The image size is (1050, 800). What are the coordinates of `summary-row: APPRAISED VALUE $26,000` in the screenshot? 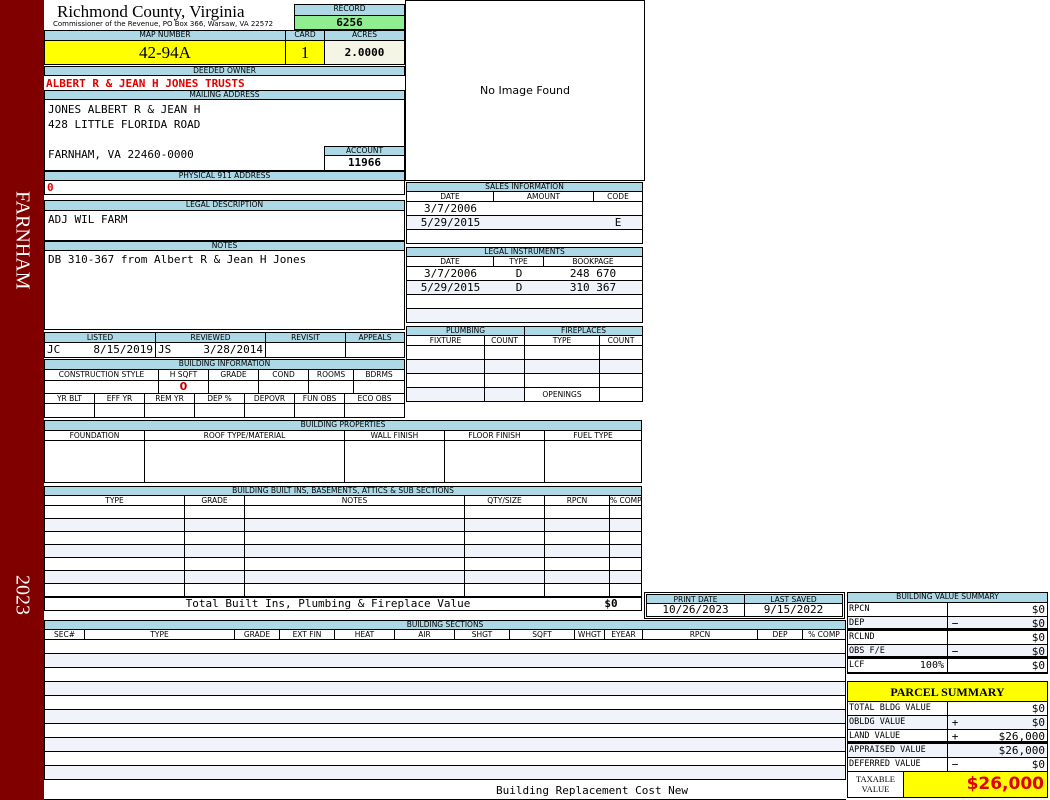 It's located at (947, 751).